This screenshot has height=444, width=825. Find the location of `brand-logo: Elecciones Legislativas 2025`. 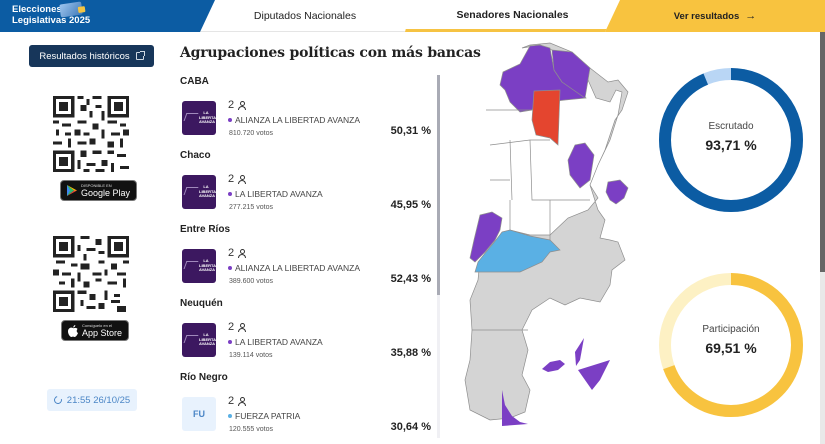

brand-logo: Elecciones Legislativas 2025 is located at coordinates (107, 16).